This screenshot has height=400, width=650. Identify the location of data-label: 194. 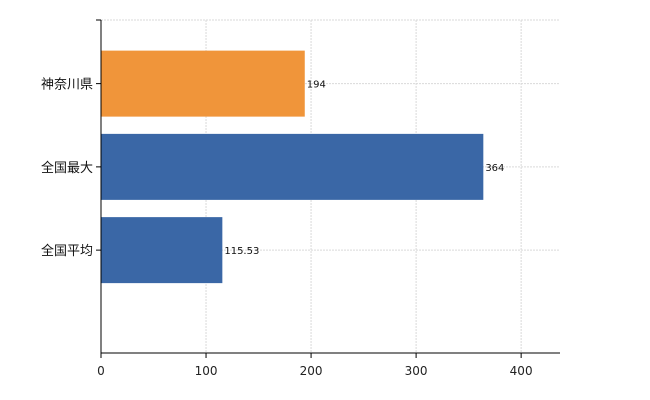
(316, 85).